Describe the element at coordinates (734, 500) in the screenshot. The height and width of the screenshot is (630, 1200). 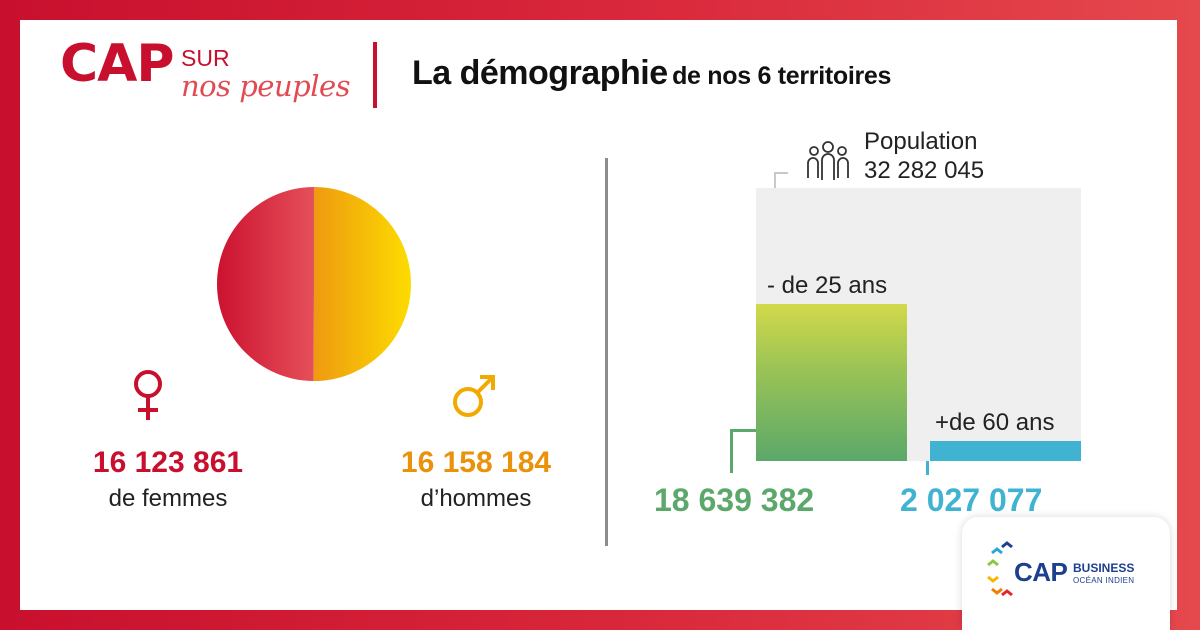
I see `under-25-count: 18 639 382` at that location.